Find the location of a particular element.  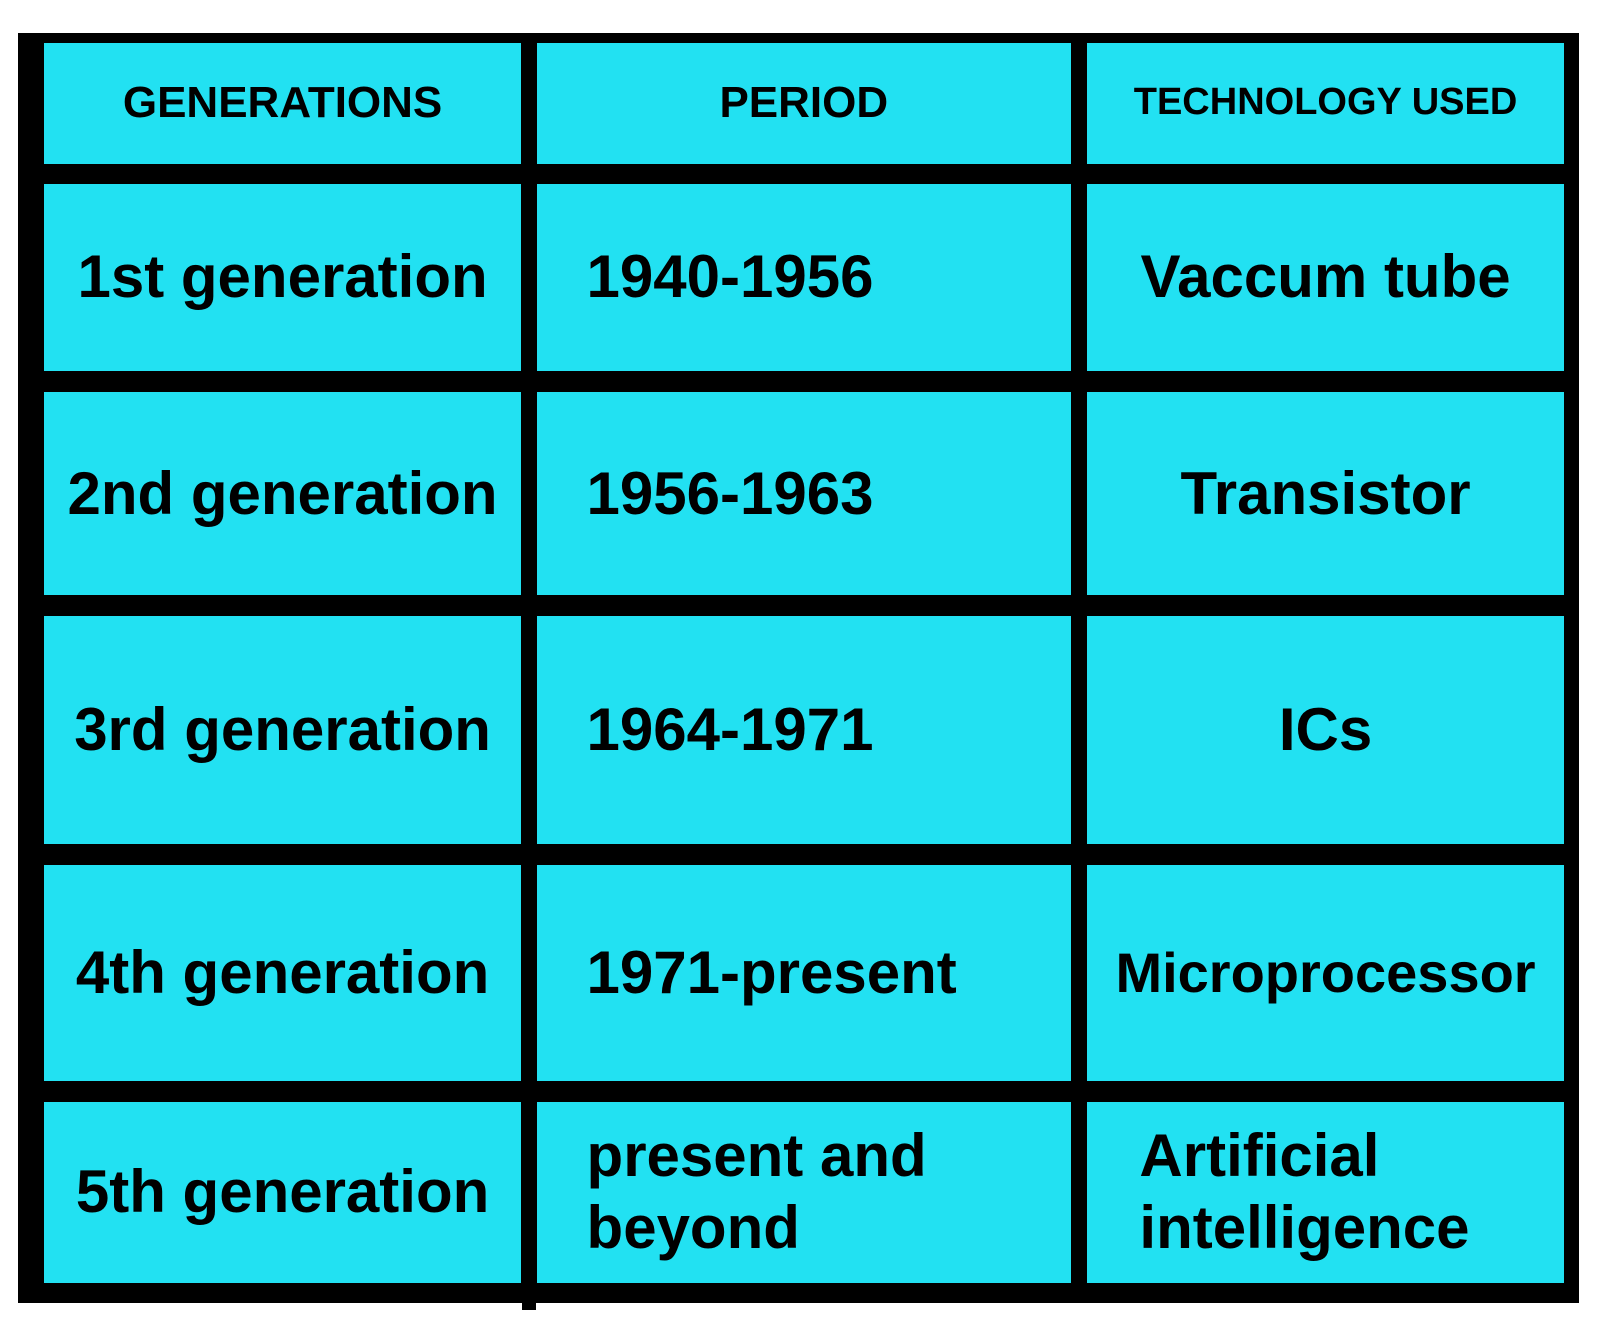

cell-text: 1964-1971 is located at coordinates (730, 730).